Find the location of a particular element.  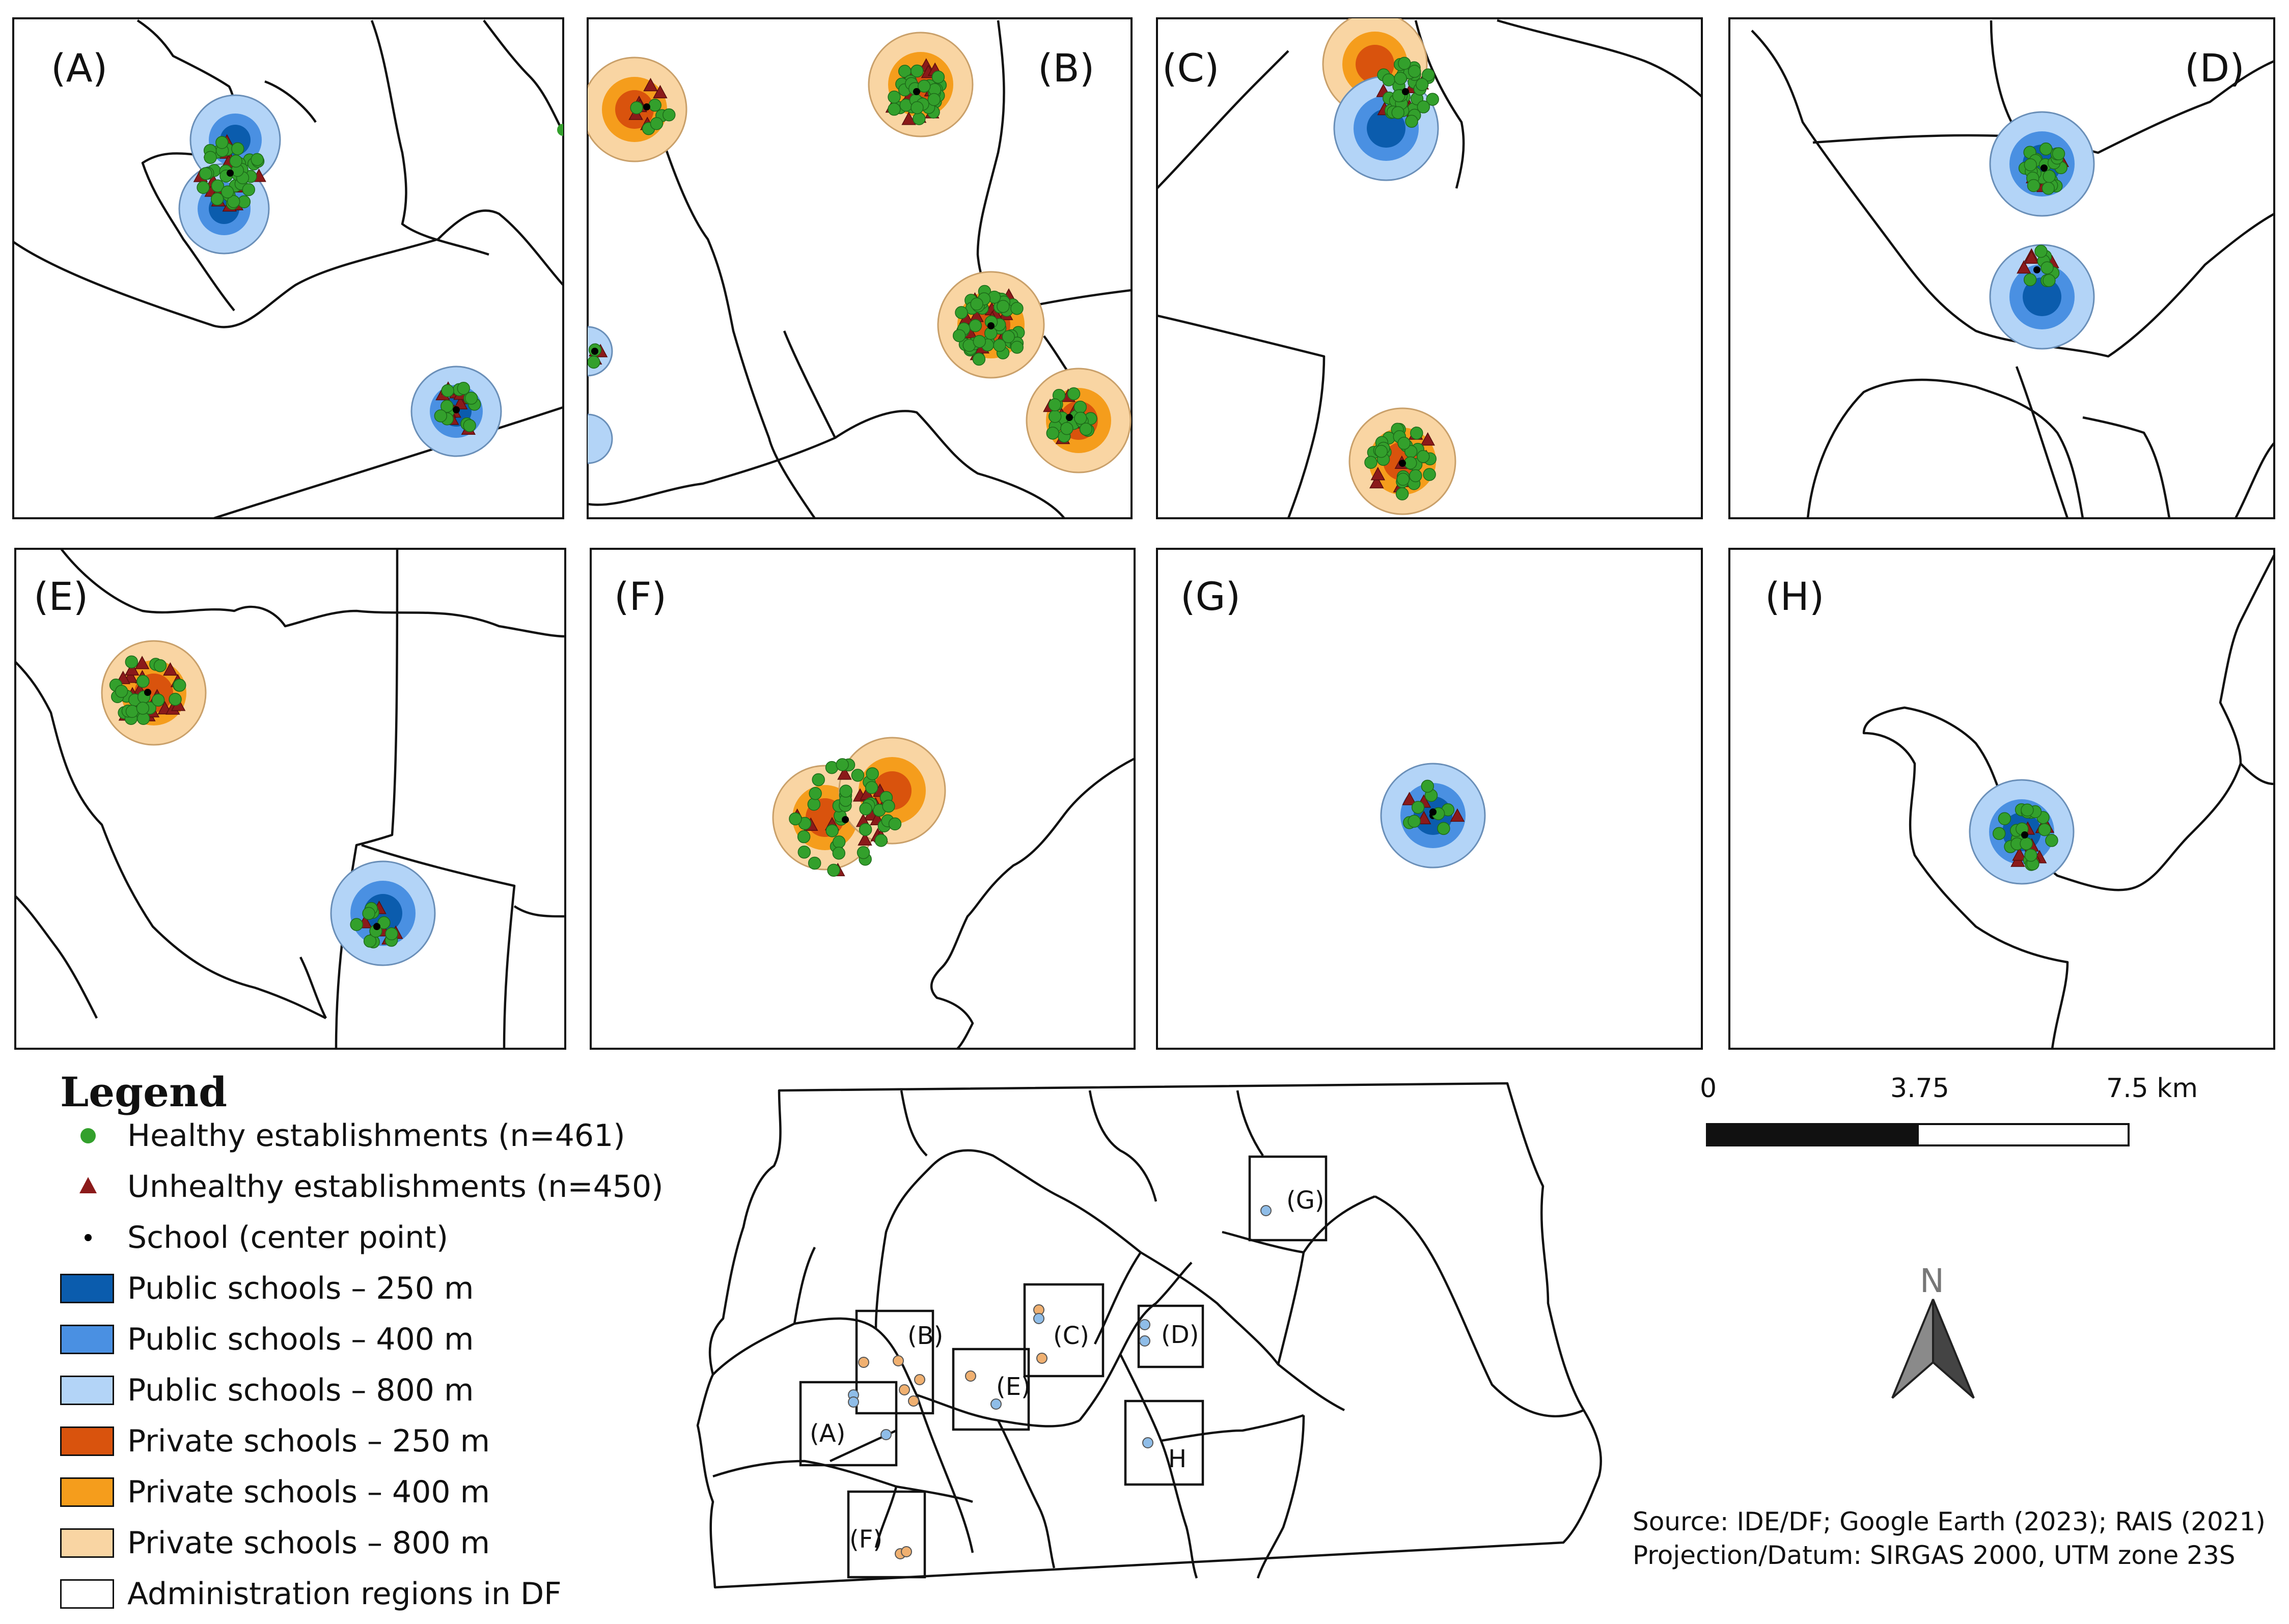

legend-item-healthy: Healthy establishments (n=461) is located at coordinates (342, 1136).